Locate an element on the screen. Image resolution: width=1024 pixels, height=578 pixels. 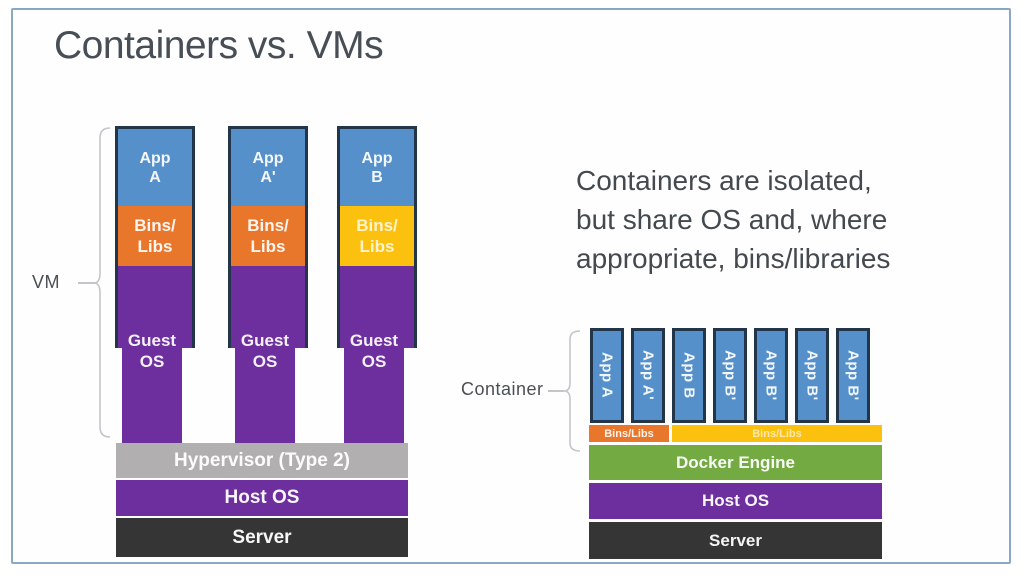
vm-brace-connector is located at coordinates (86, 283).